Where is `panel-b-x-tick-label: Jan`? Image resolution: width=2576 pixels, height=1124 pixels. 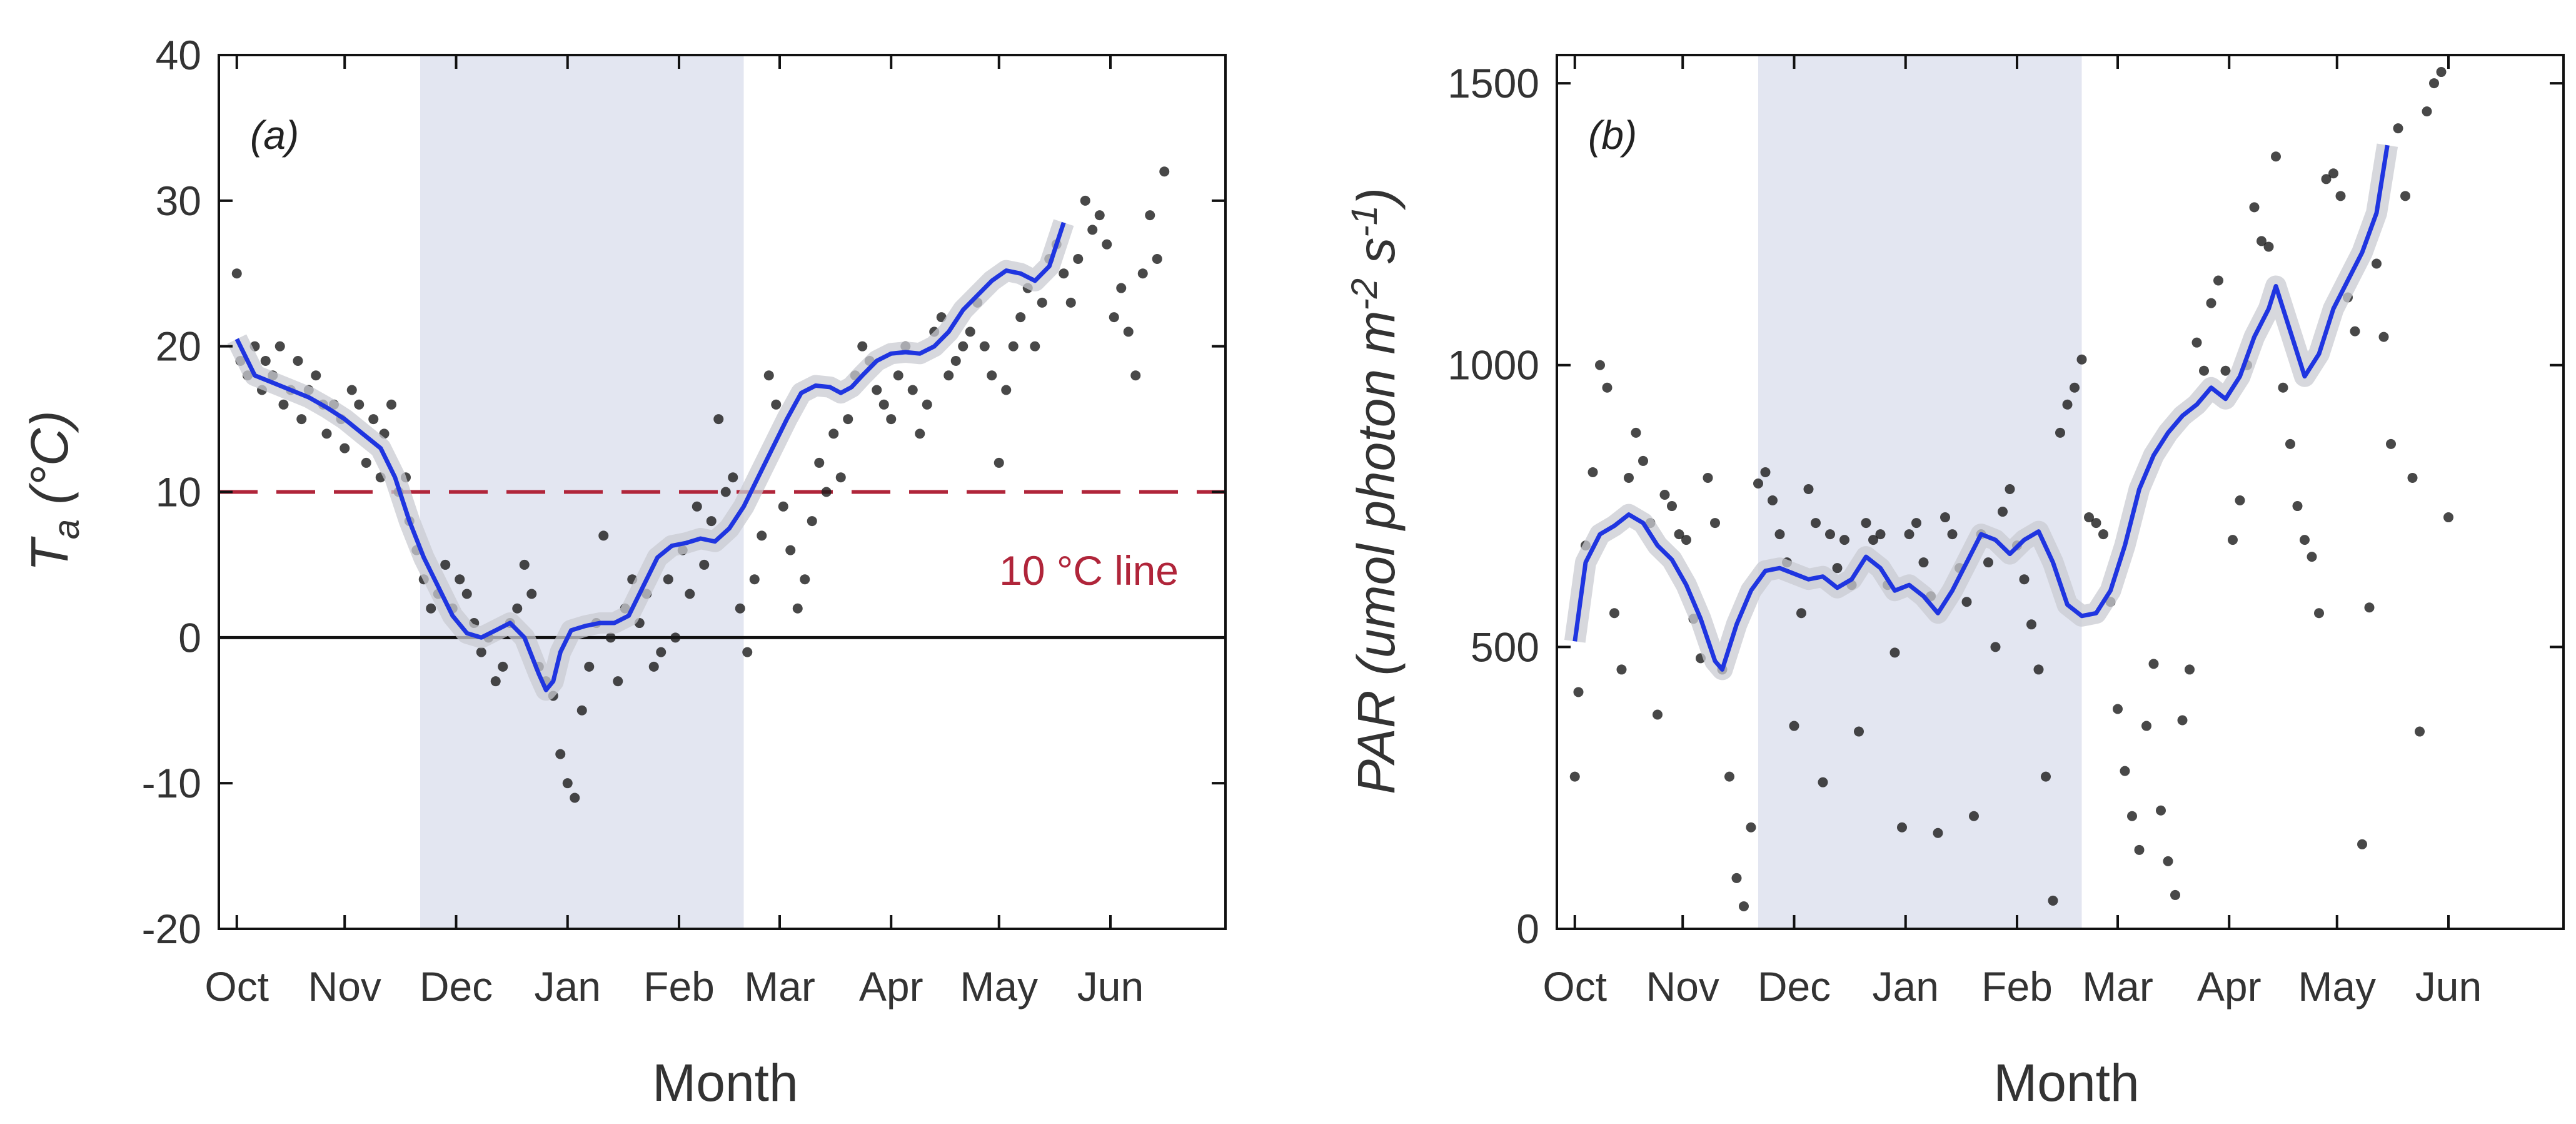
panel-b-x-tick-label: Jan is located at coordinates (1906, 986).